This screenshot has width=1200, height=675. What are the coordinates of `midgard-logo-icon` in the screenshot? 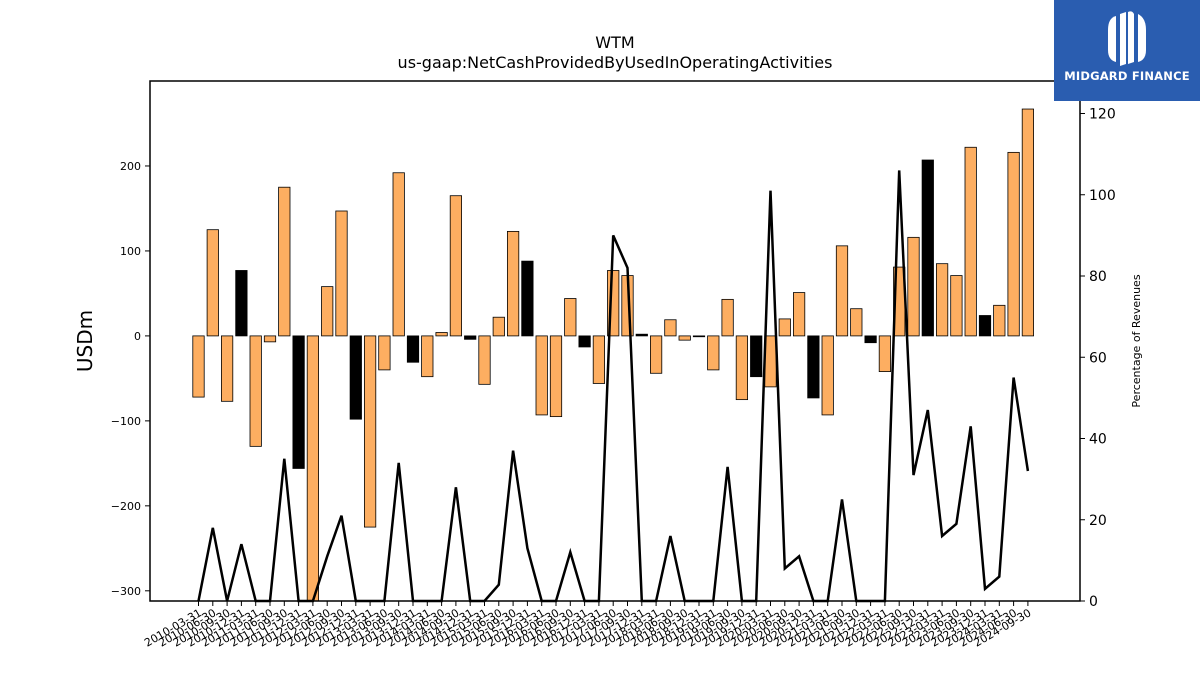 It's located at (1127, 38).